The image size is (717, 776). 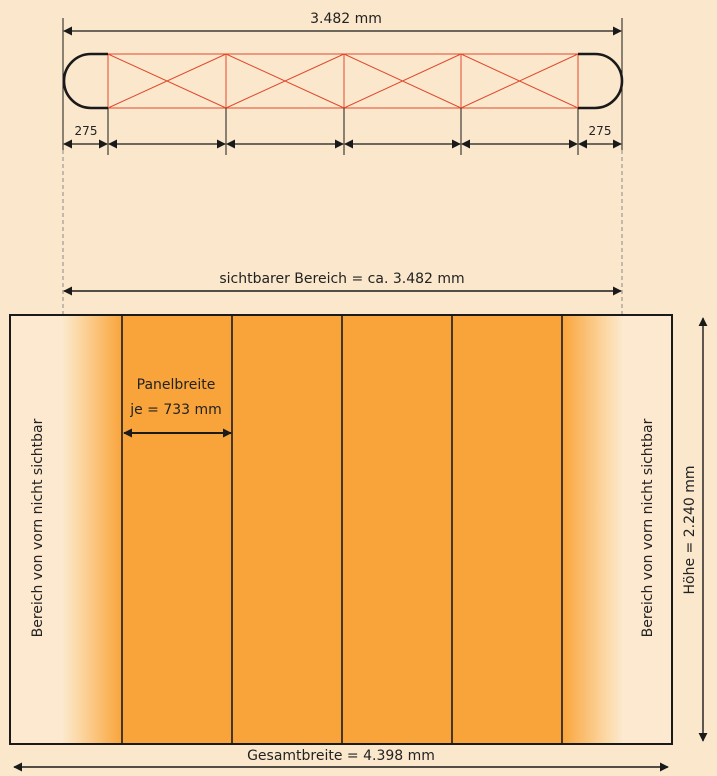 I want to click on panel-width-label-line1: Panelbreite, so click(x=176, y=385).